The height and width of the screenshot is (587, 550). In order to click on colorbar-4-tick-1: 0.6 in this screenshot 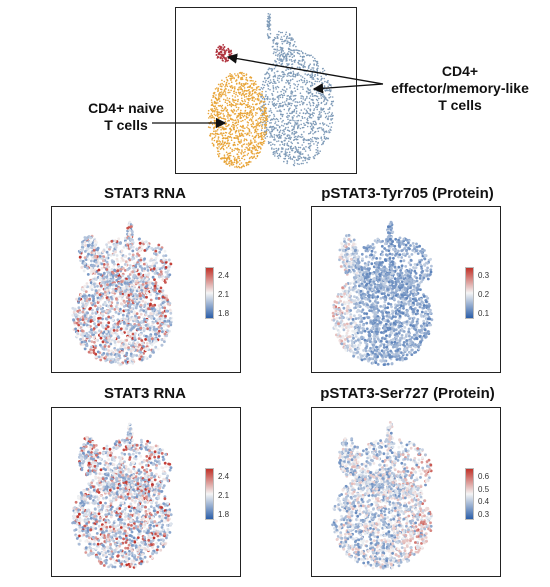, I will do `click(484, 476)`.